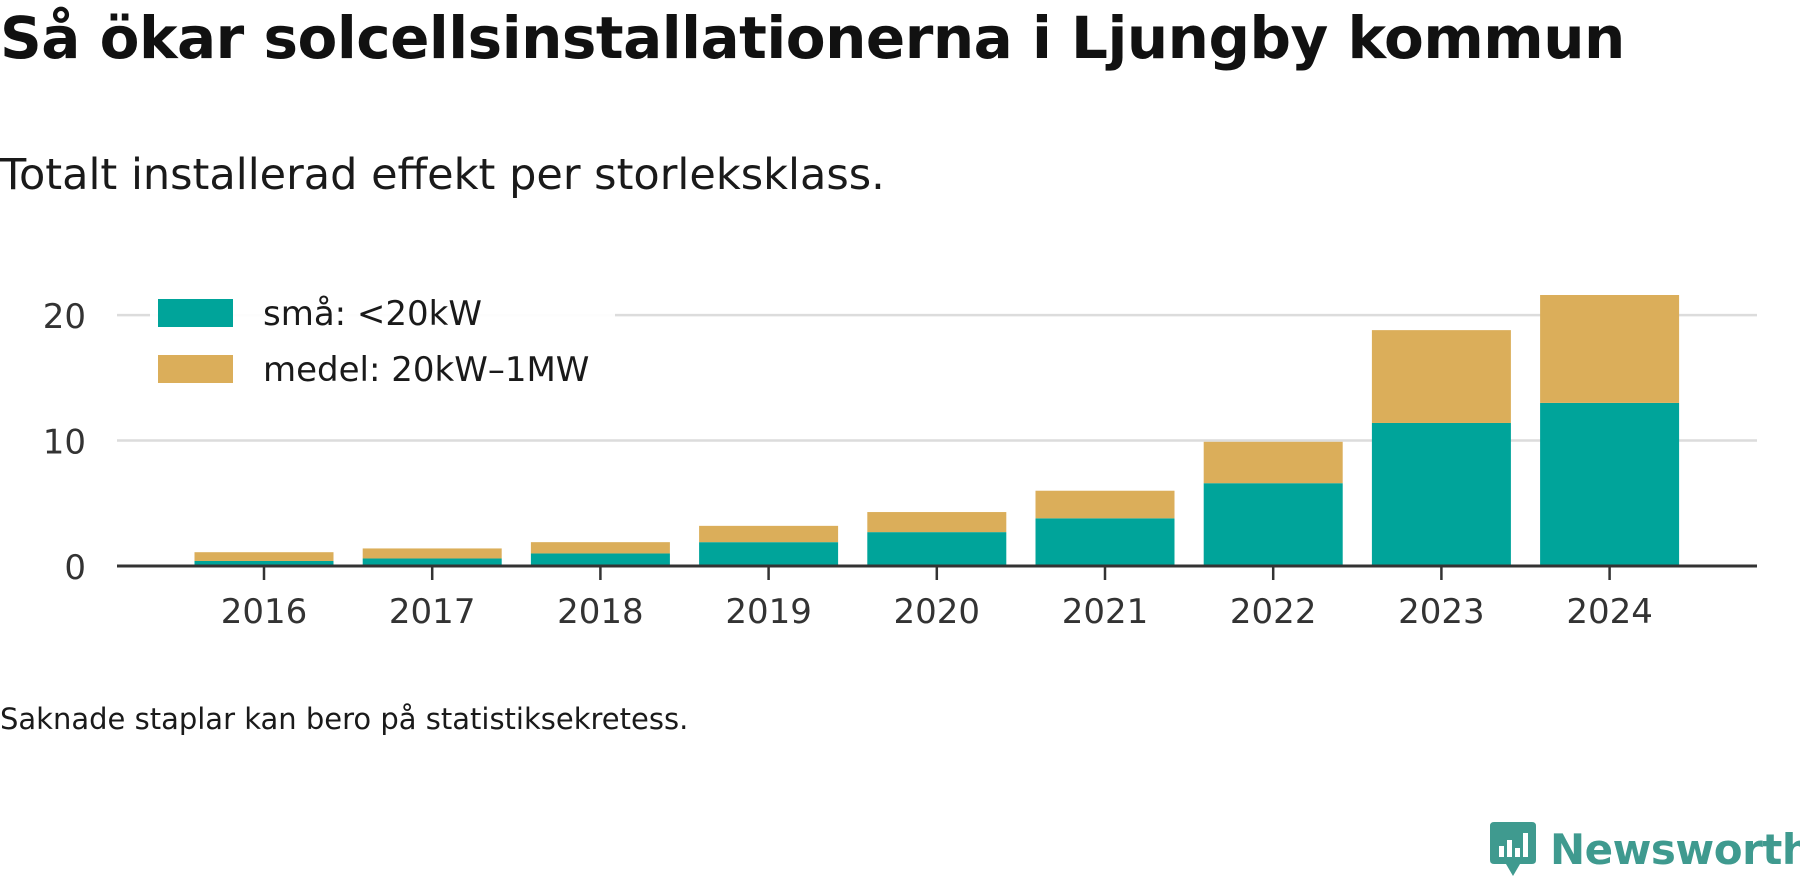  I want to click on bar-small-2020, so click(937, 549).